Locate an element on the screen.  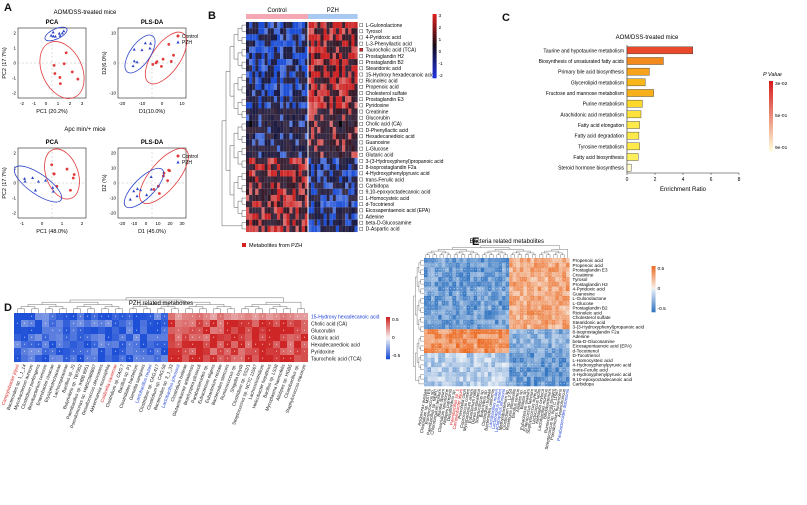
enrichment-bar is located at coordinates (633, 135).